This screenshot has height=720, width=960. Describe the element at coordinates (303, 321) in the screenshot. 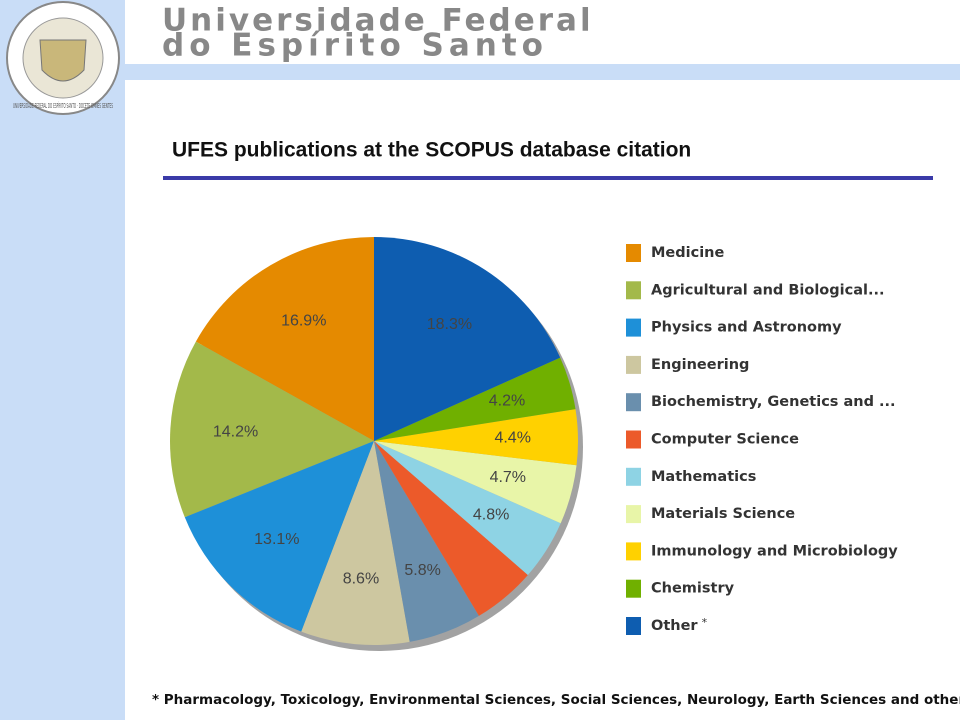

I see `slice-label: 16.9%` at that location.